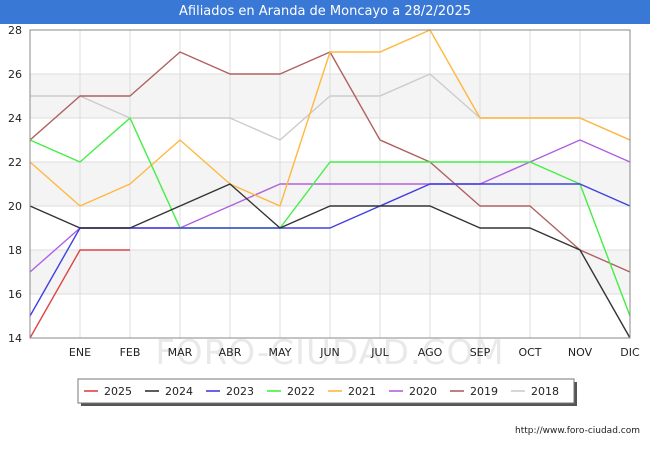 The image size is (650, 450). Describe the element at coordinates (484, 391) in the screenshot. I see `legend-label-2019: 2019` at that location.